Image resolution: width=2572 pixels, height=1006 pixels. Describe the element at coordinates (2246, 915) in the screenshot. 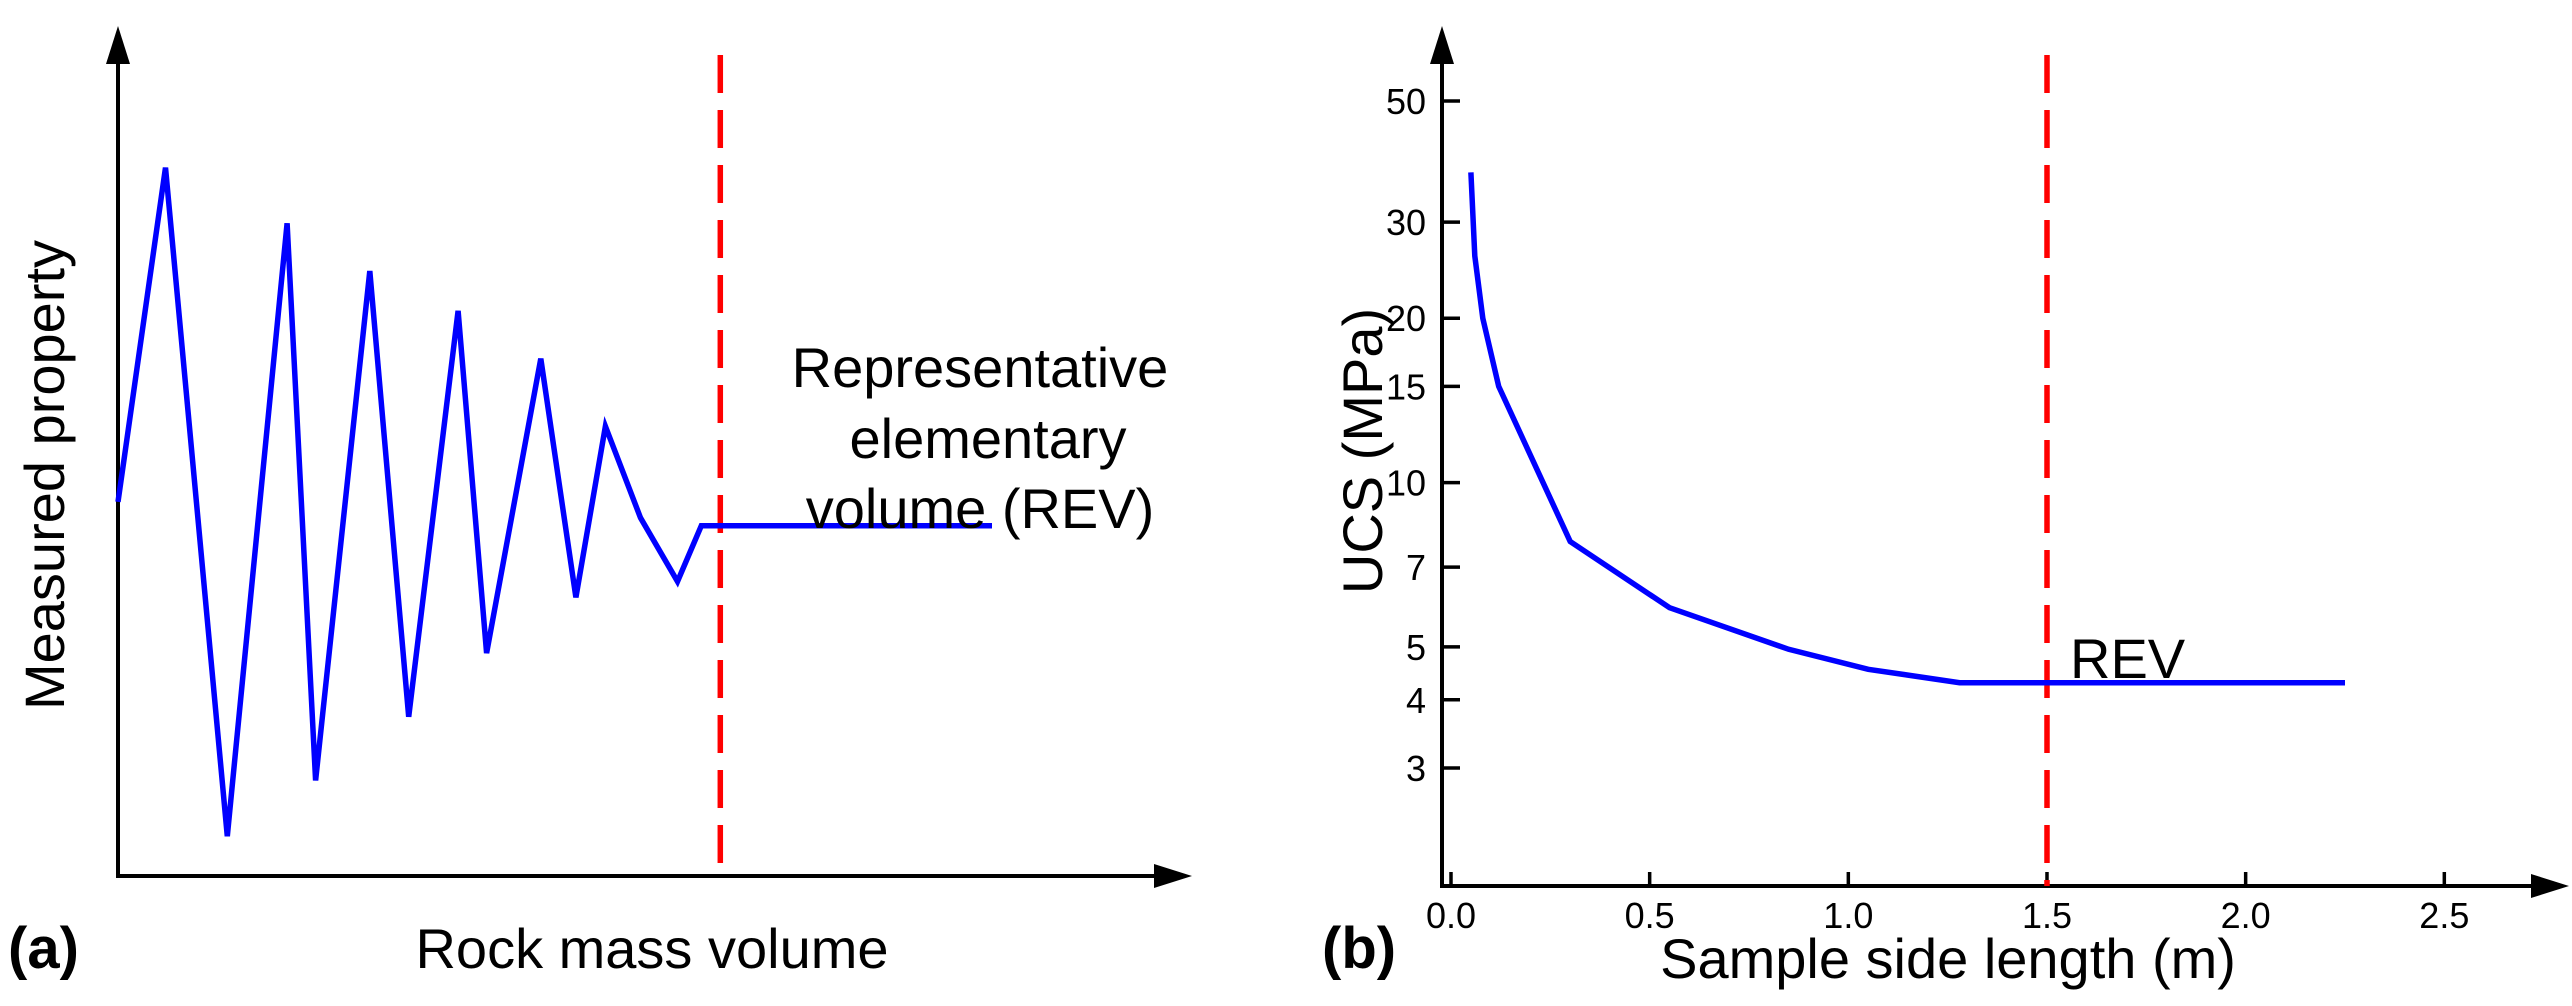

I see `panel-b-x-tick-label: 2.0` at that location.